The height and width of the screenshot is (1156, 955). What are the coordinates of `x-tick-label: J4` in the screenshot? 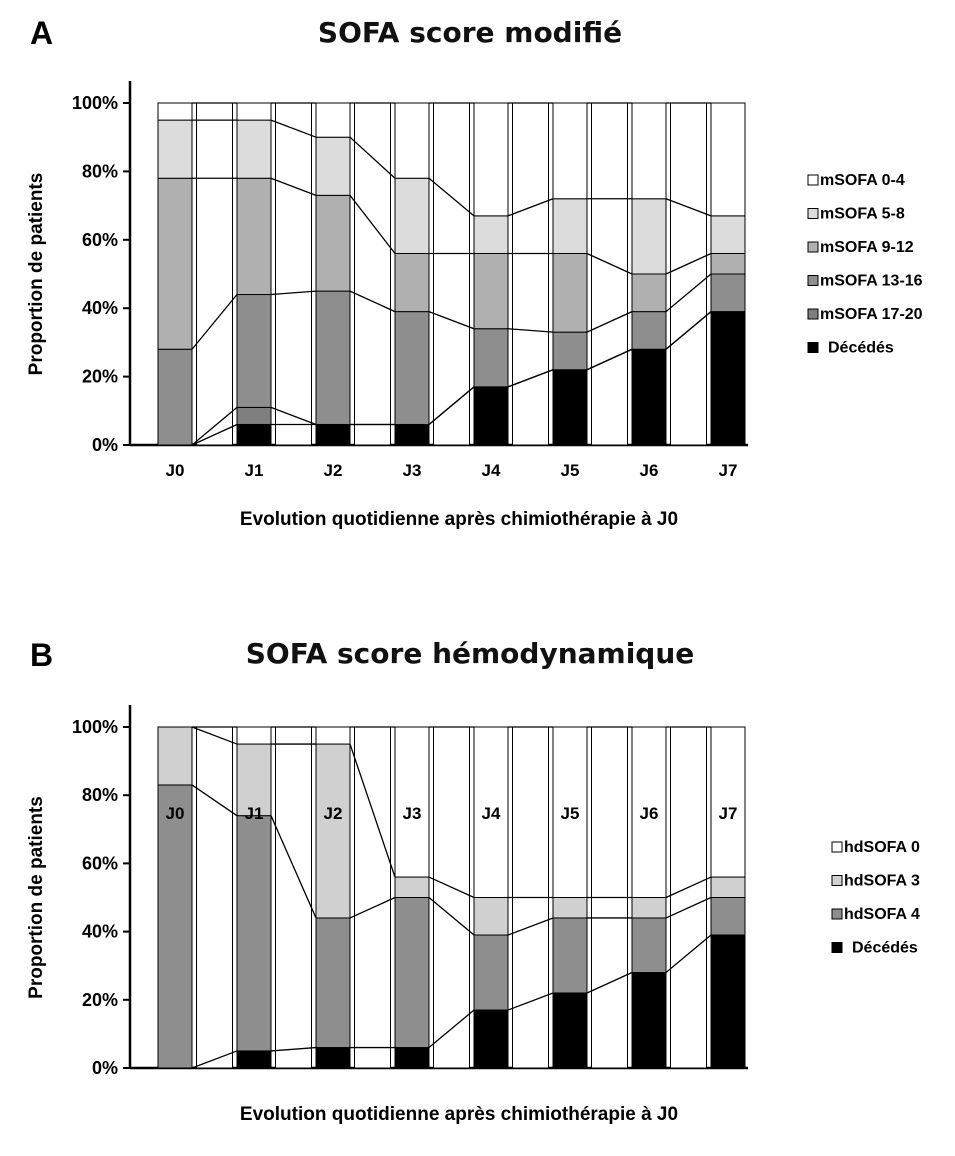 It's located at (491, 470).